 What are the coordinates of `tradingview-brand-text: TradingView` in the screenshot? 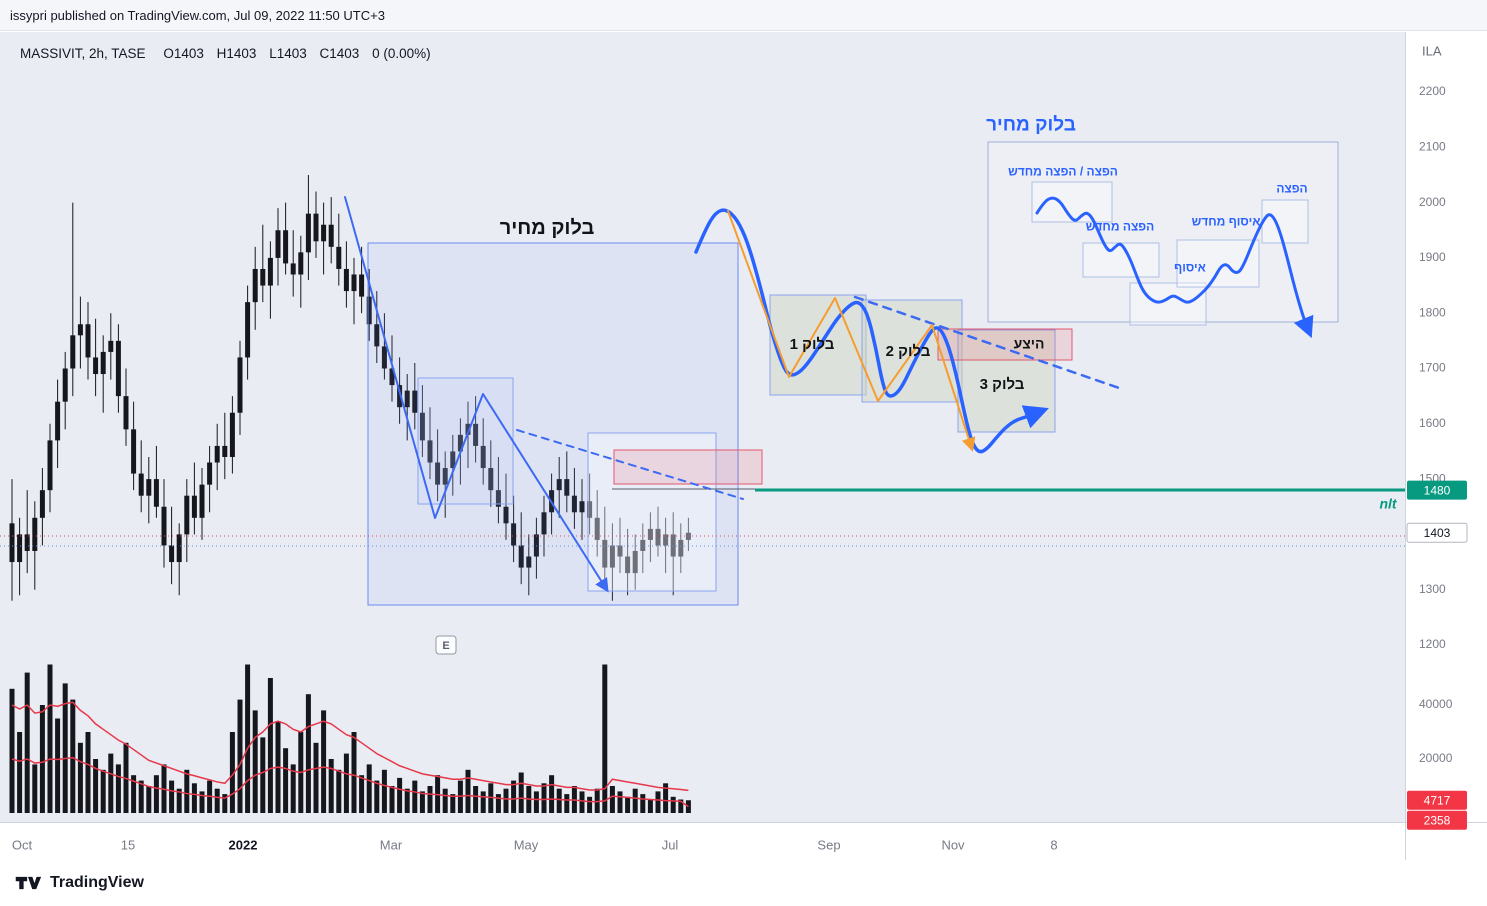 It's located at (97, 882).